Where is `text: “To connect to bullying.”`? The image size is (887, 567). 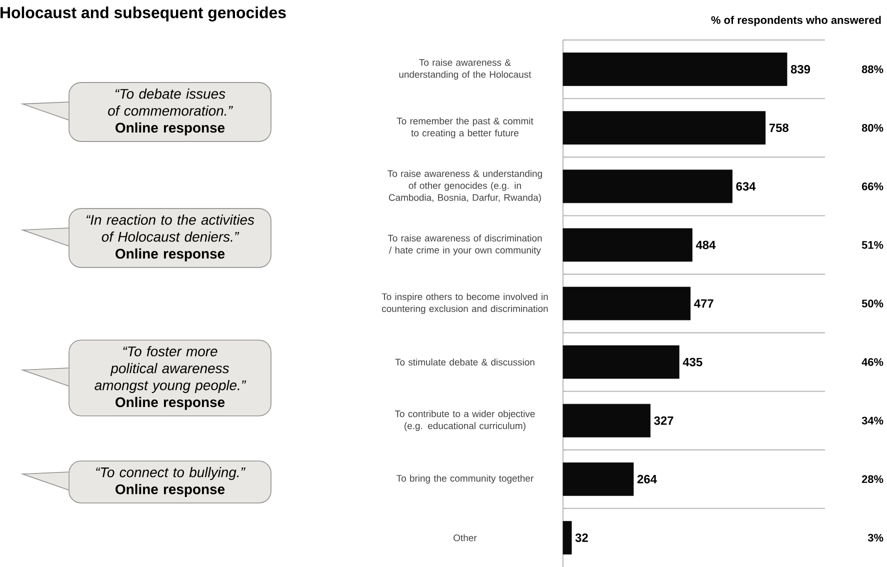
text: “To connect to bullying.” is located at coordinates (171, 473).